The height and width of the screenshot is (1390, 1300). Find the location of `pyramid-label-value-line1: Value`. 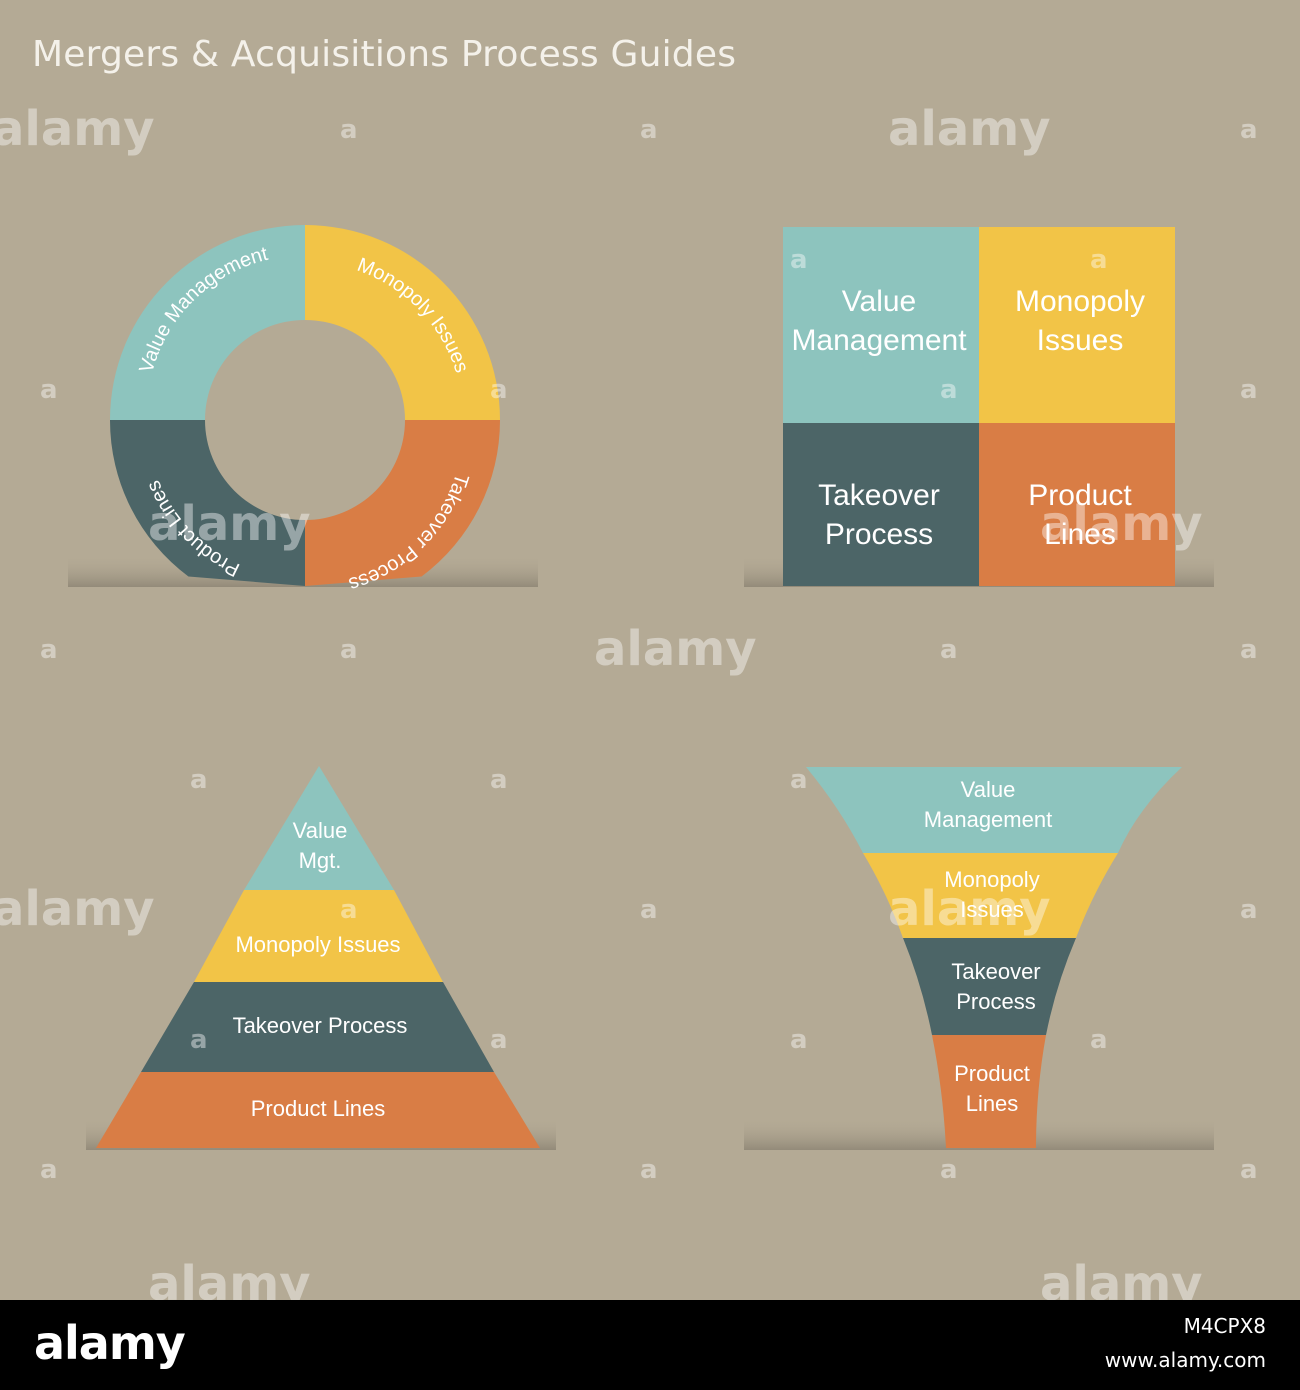

pyramid-label-value-line1: Value is located at coordinates (320, 830).